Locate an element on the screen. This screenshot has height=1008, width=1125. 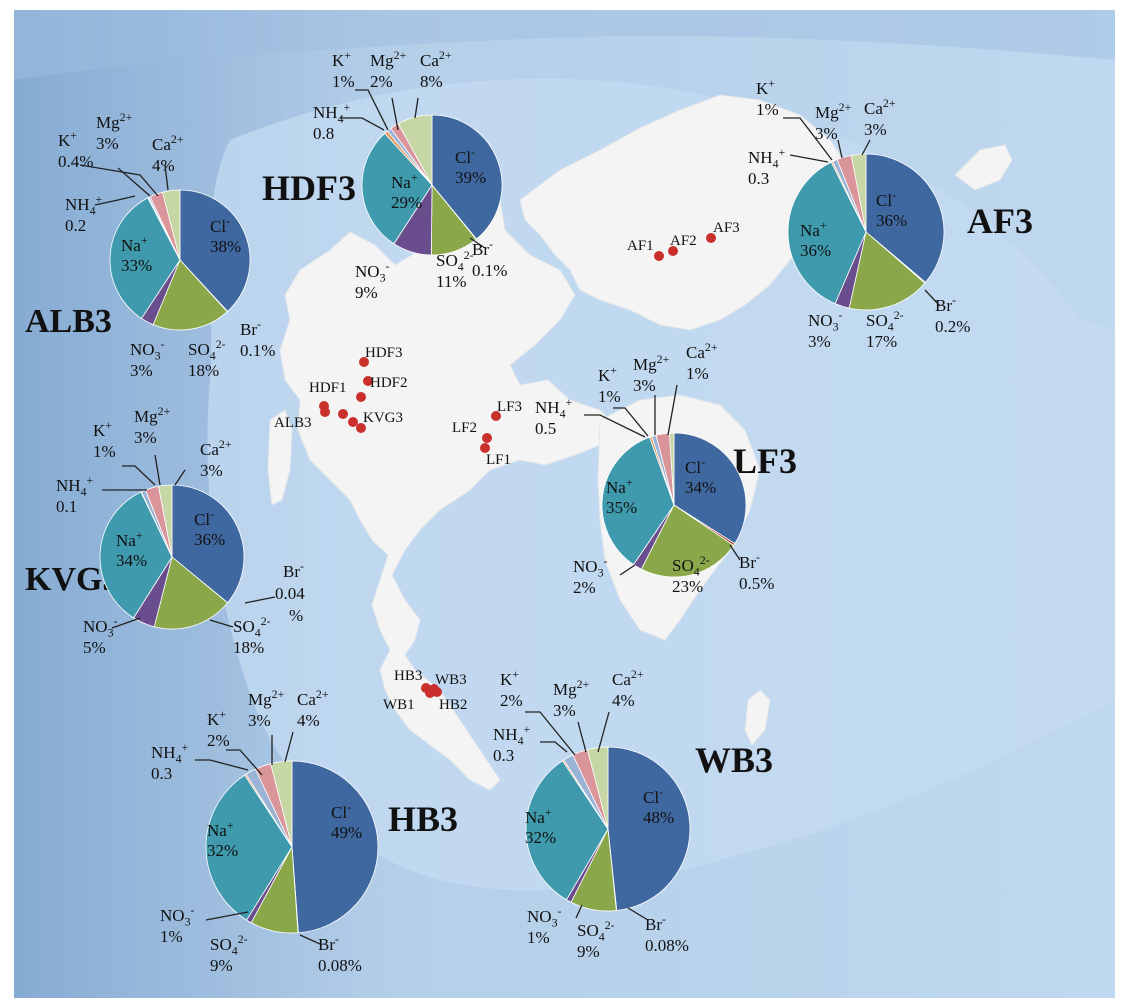
value-label: 32% is located at coordinates (222, 850).